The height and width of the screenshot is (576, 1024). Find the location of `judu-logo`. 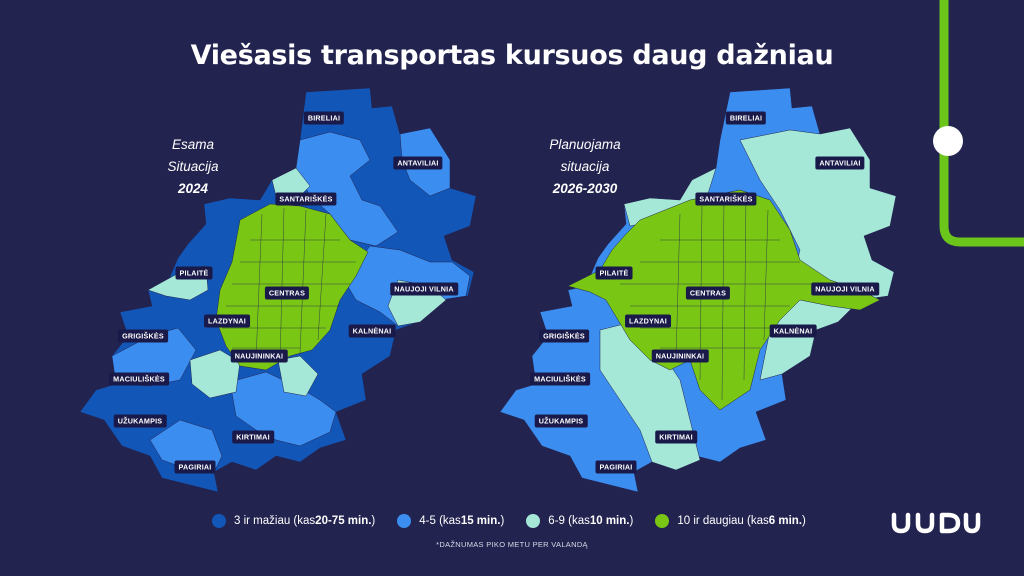

judu-logo is located at coordinates (936, 523).